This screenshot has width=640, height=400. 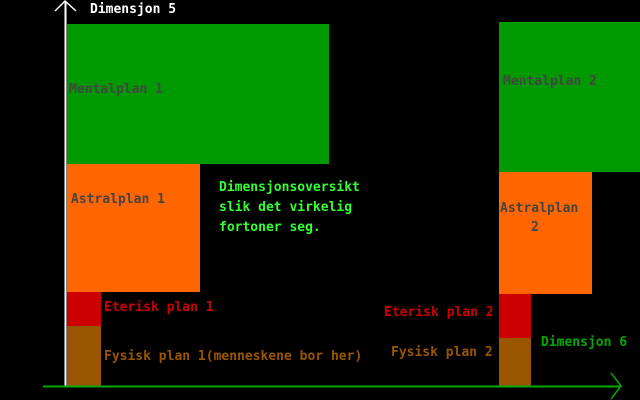 I want to click on fysisk-plan-1-label: Fysisk plan 1(menneskene bor her), so click(x=233, y=356).